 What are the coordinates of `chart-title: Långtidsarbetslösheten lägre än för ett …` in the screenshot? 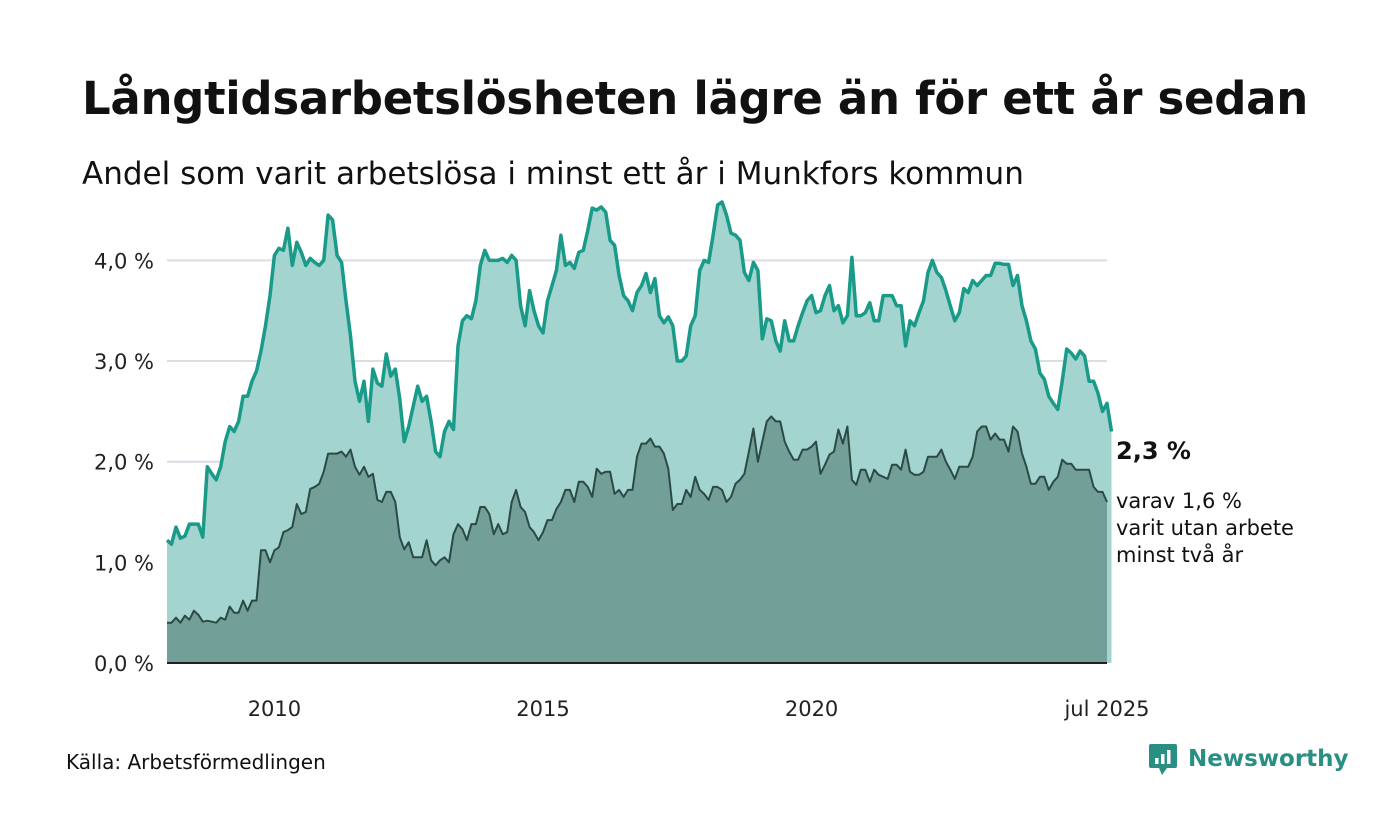 It's located at (695, 98).